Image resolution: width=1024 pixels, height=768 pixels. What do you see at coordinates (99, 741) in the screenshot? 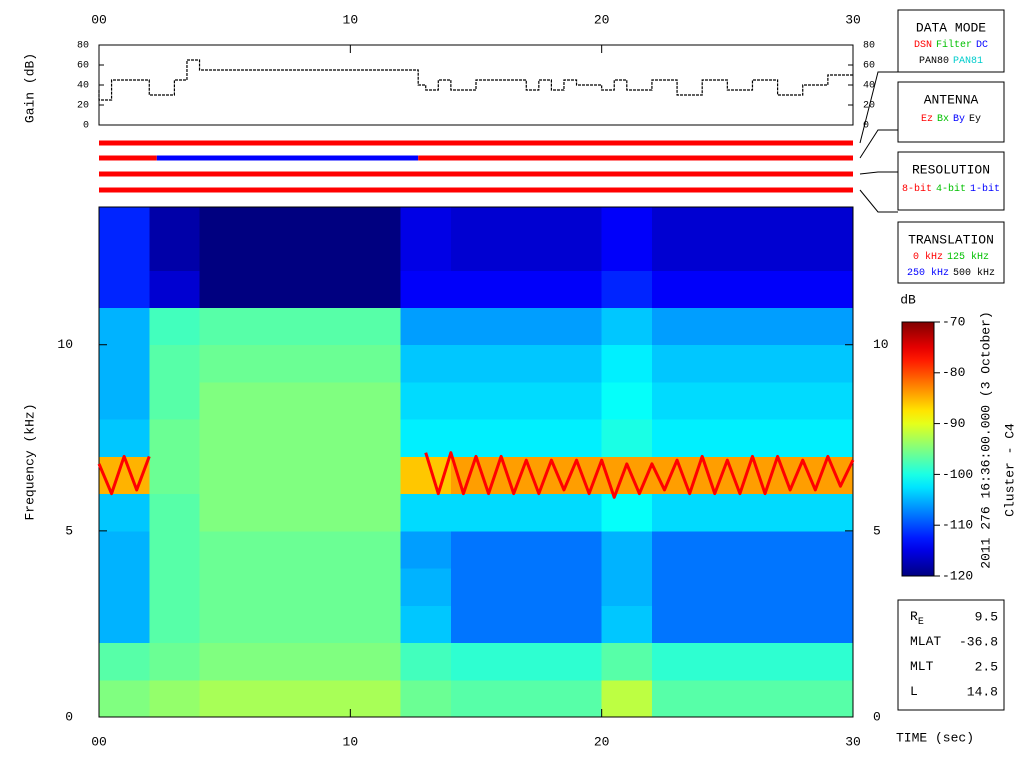
I see `x-tick-label: 00` at bounding box center [99, 741].